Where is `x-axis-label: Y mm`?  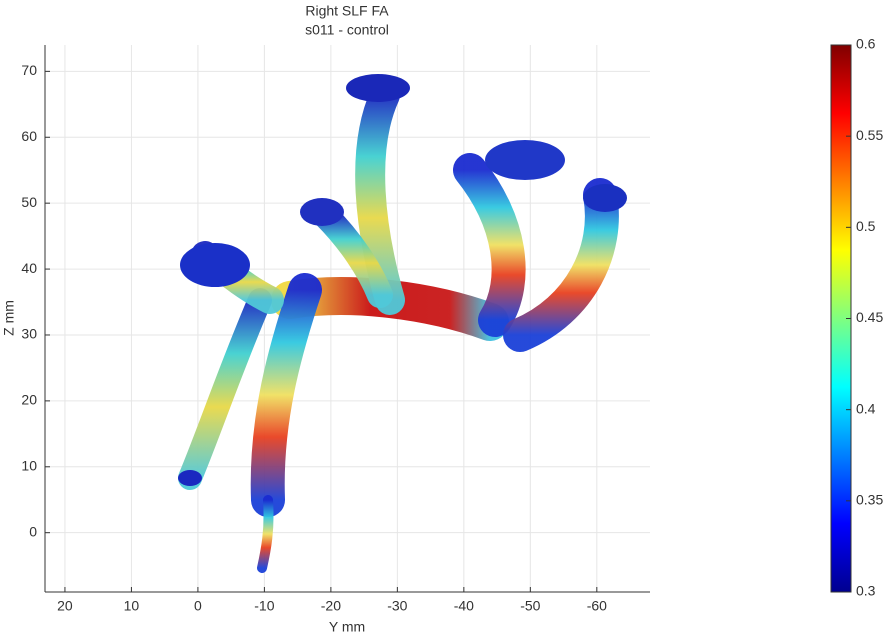
x-axis-label: Y mm is located at coordinates (347, 627).